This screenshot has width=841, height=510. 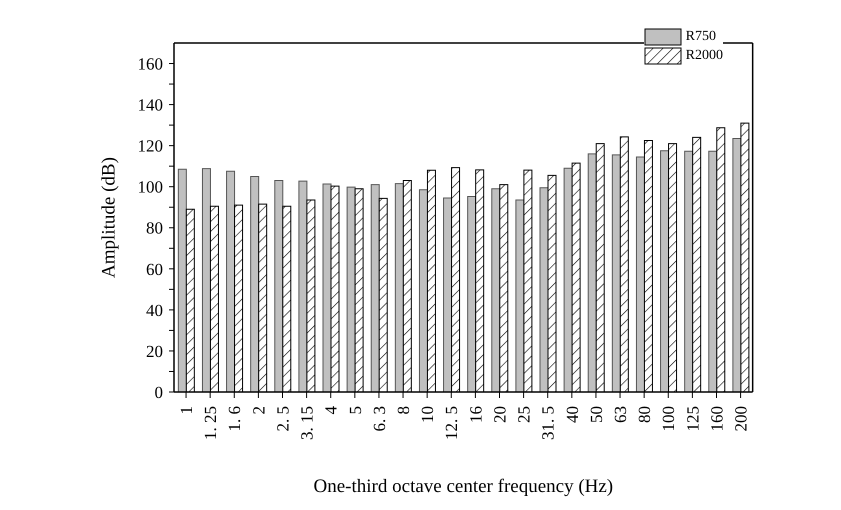 I want to click on y-tick-label: 80, so click(x=154, y=228).